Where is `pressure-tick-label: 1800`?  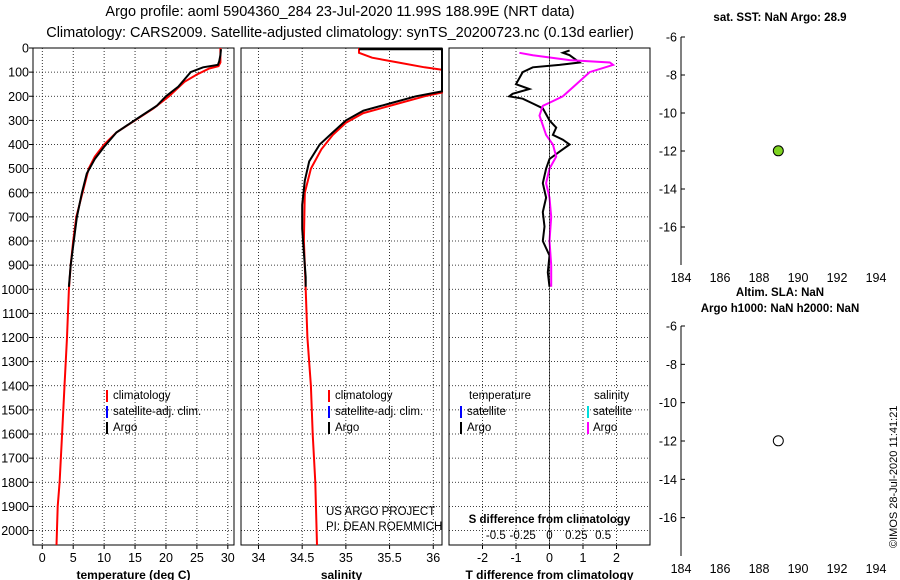
pressure-tick-label: 1800 is located at coordinates (15, 483).